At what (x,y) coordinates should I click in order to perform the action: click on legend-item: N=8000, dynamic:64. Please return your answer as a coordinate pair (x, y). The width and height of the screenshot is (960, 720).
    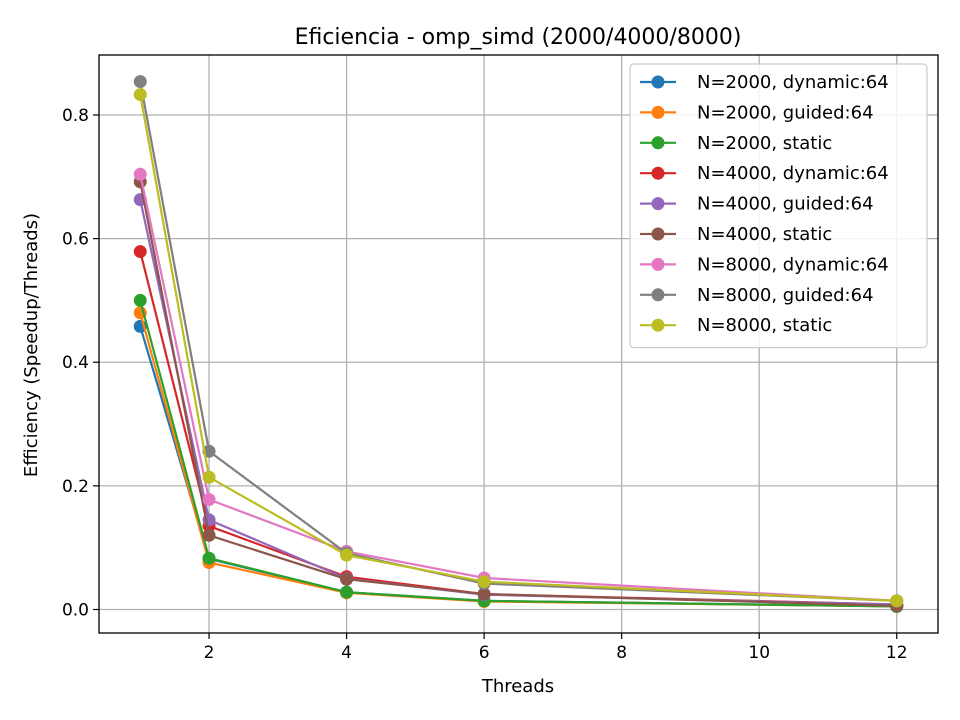
    Looking at the image, I should click on (764, 264).